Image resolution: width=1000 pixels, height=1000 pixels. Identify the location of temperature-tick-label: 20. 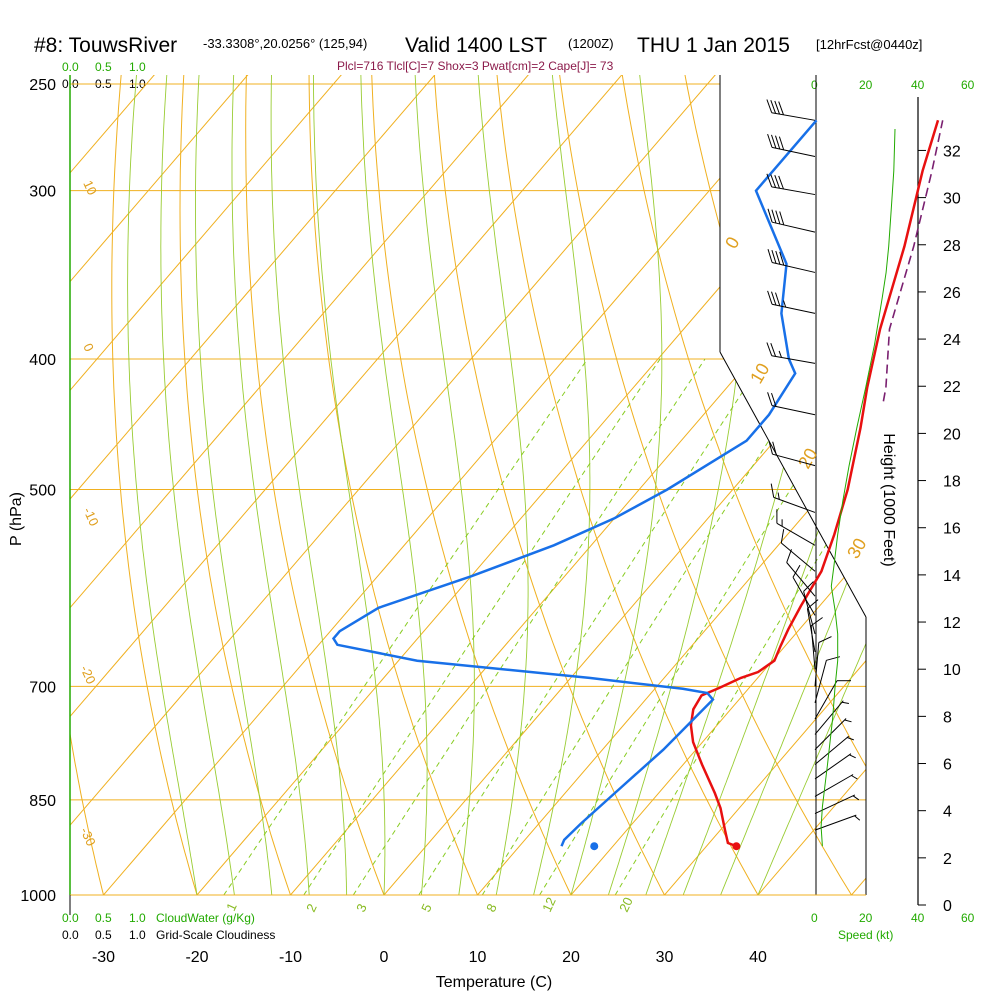
(571, 957).